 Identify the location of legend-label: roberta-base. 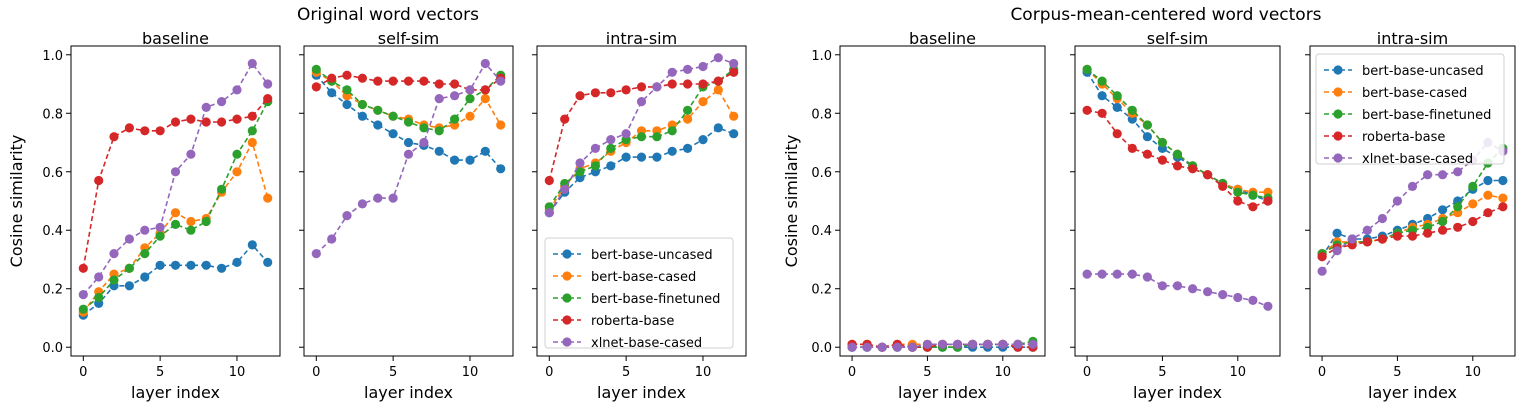
(632, 321).